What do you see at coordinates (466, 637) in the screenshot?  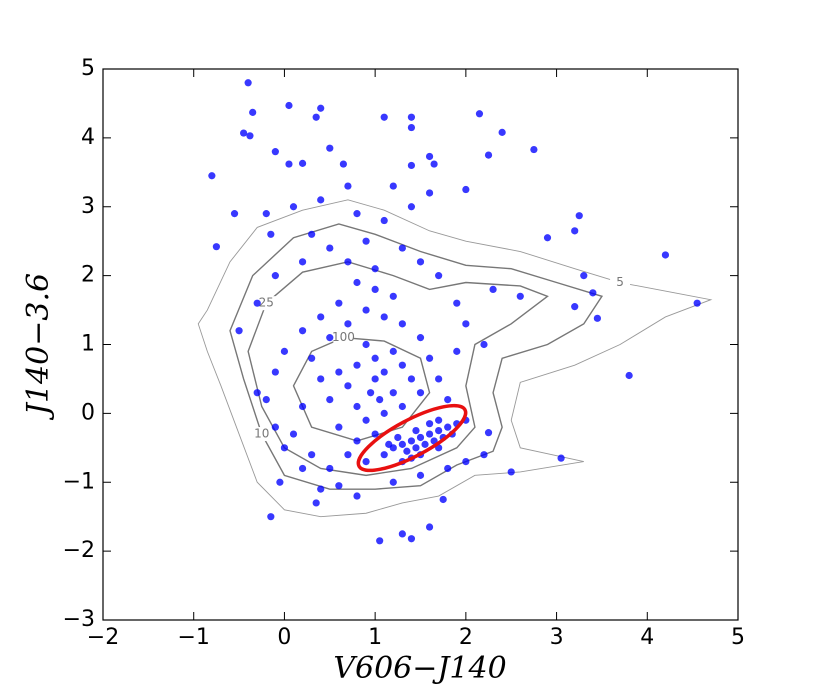 I see `x-tick-label: 2` at bounding box center [466, 637].